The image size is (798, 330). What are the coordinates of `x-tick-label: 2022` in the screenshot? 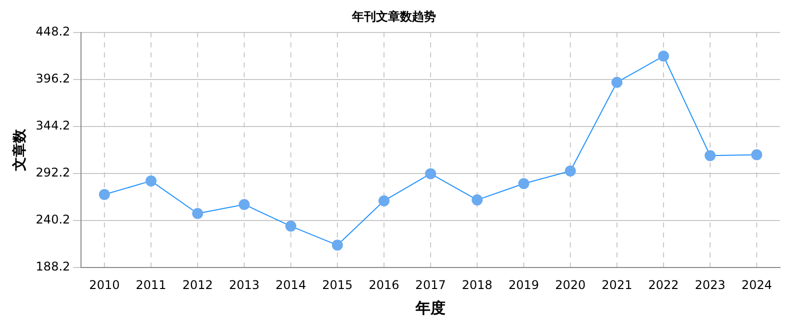 It's located at (663, 285).